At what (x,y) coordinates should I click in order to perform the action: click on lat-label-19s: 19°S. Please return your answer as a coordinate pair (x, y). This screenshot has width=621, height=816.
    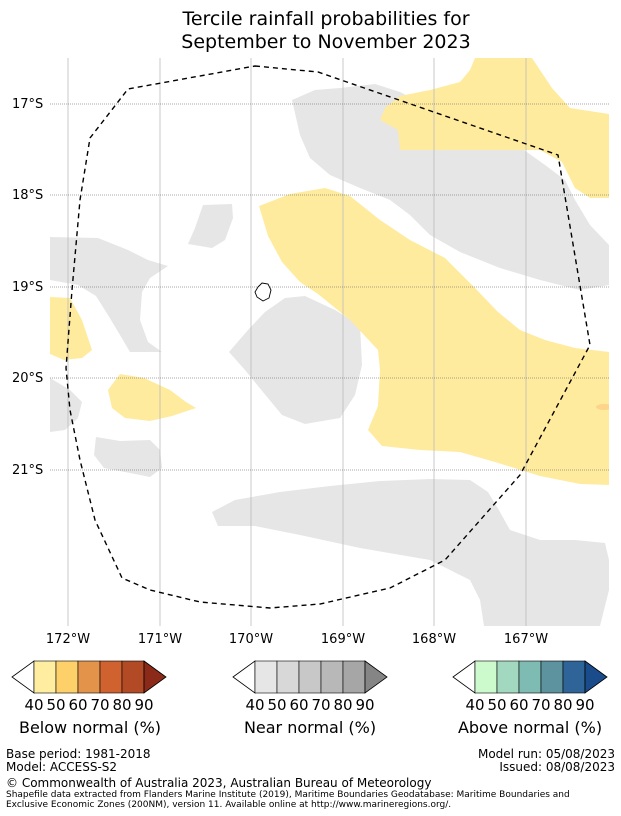
    Looking at the image, I should click on (27, 287).